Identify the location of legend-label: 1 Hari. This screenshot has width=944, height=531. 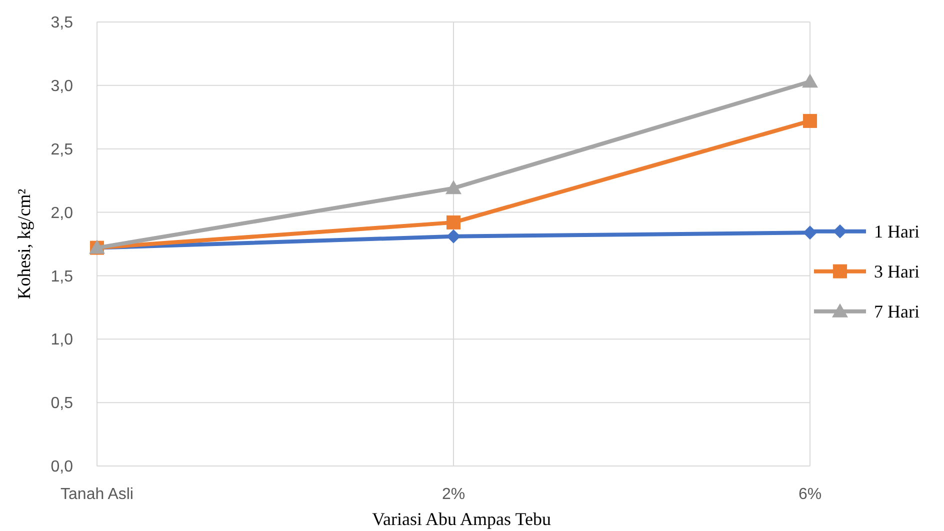
(897, 232).